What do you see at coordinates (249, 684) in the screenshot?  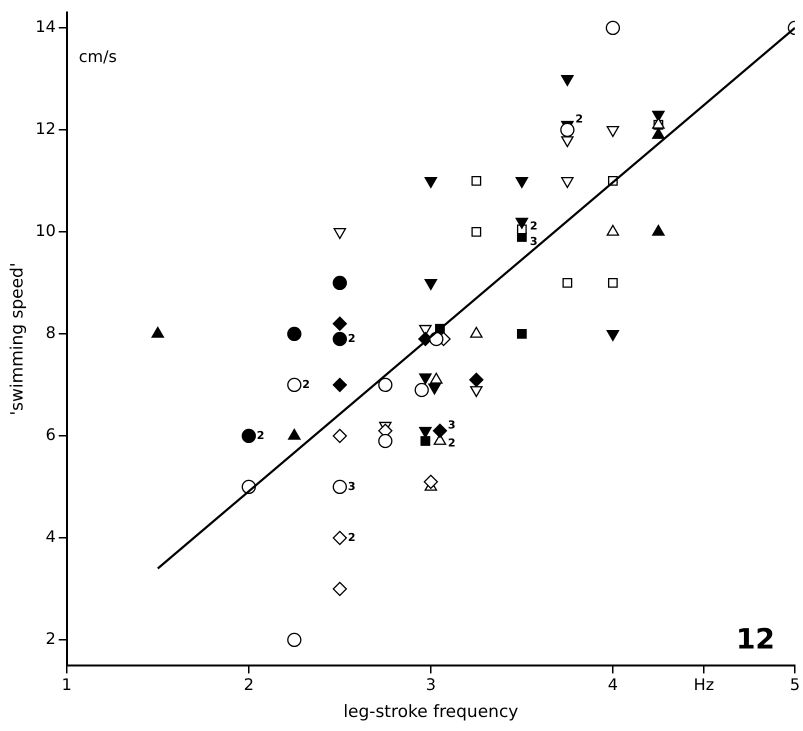 I see `x-tick-label: 2` at bounding box center [249, 684].